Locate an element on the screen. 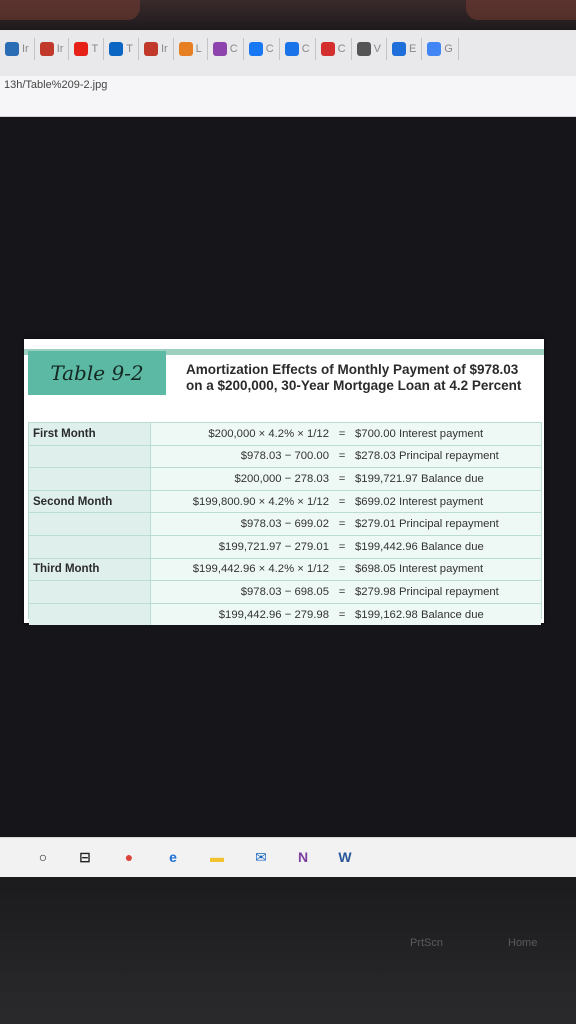 This screenshot has width=576, height=1024. month-cell: Third Month is located at coordinates (90, 569).